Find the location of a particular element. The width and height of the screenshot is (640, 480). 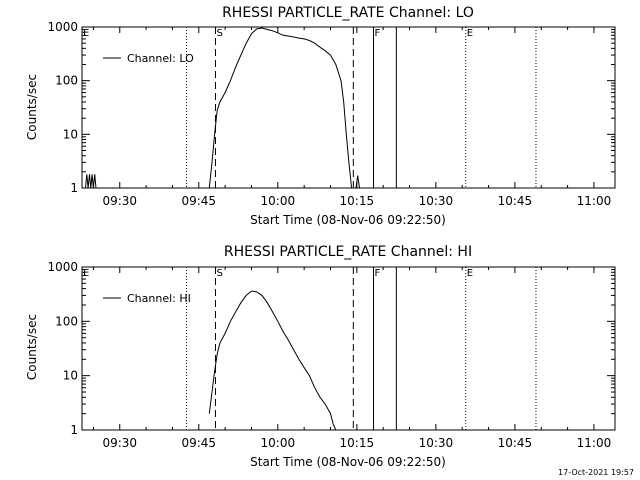

legend: Channel: HI is located at coordinates (147, 298).